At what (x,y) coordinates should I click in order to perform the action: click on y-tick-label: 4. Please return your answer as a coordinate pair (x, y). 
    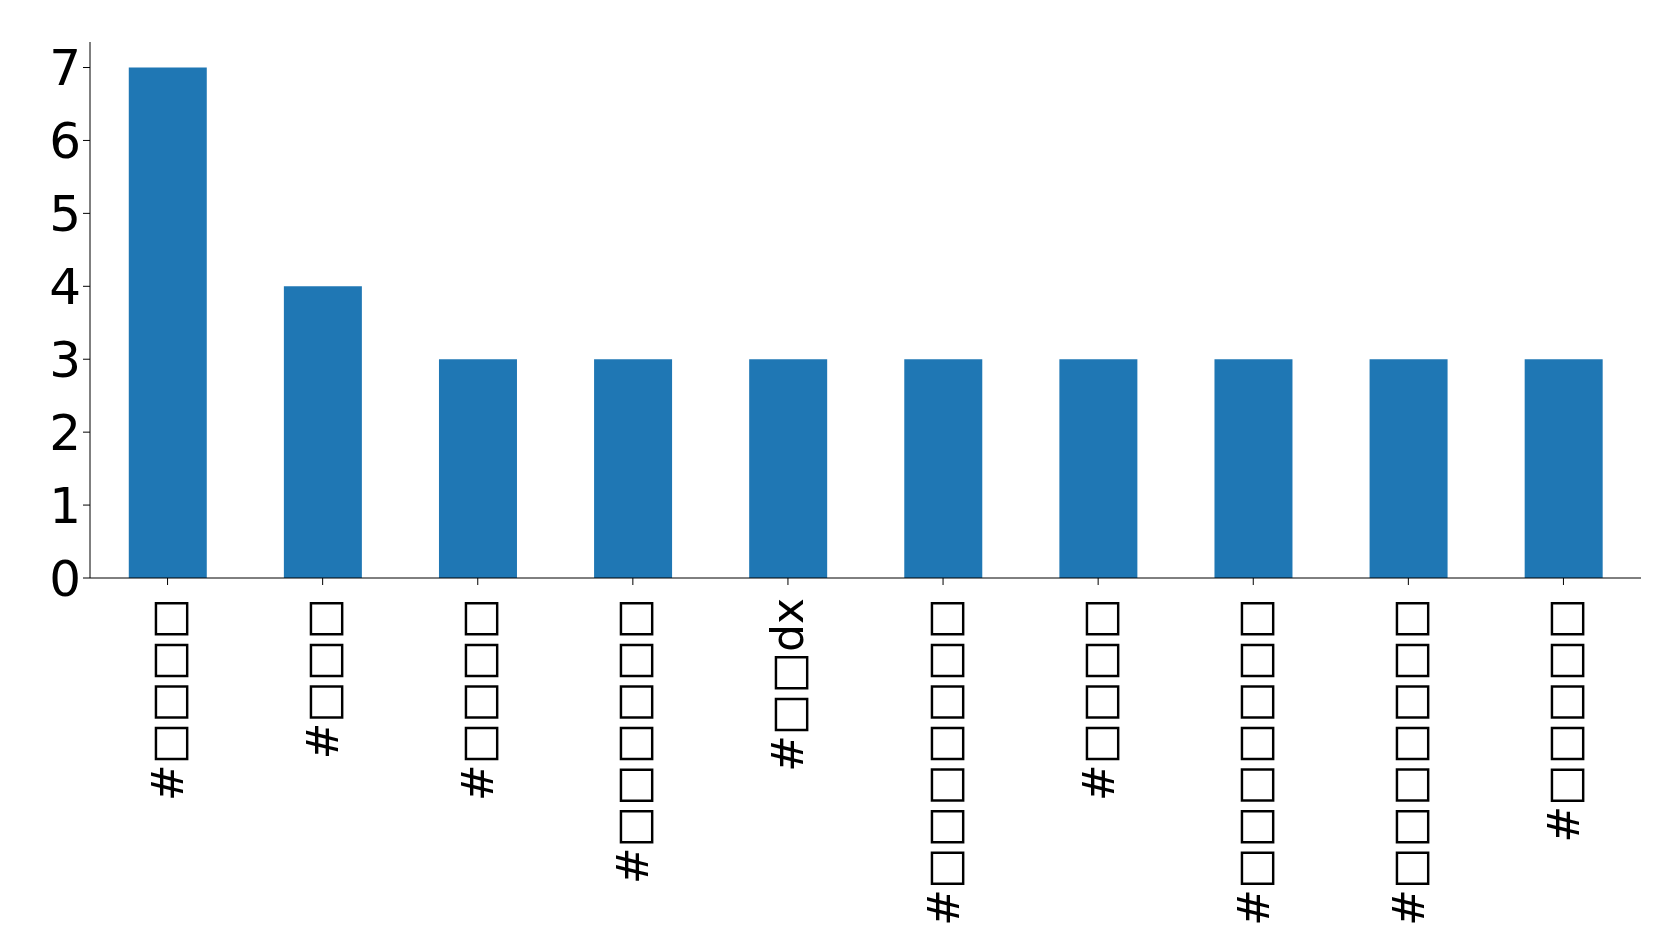
    Looking at the image, I should click on (65, 287).